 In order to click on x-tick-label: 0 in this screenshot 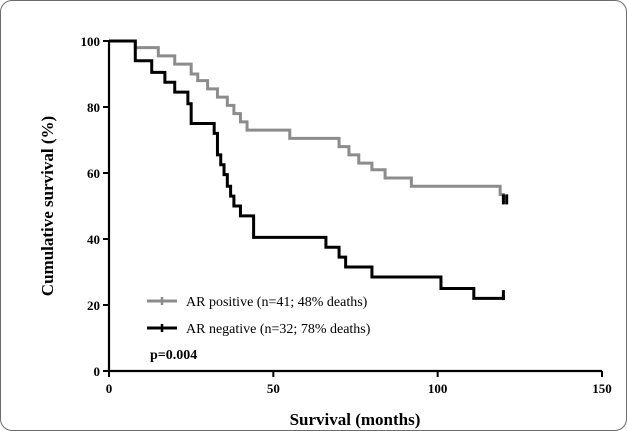, I will do `click(109, 388)`.